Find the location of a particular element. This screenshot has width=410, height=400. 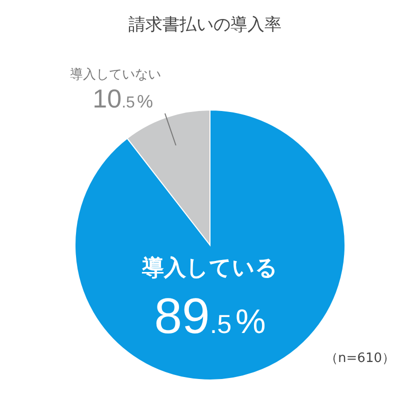

data-label: 10.5% is located at coordinates (122, 98).